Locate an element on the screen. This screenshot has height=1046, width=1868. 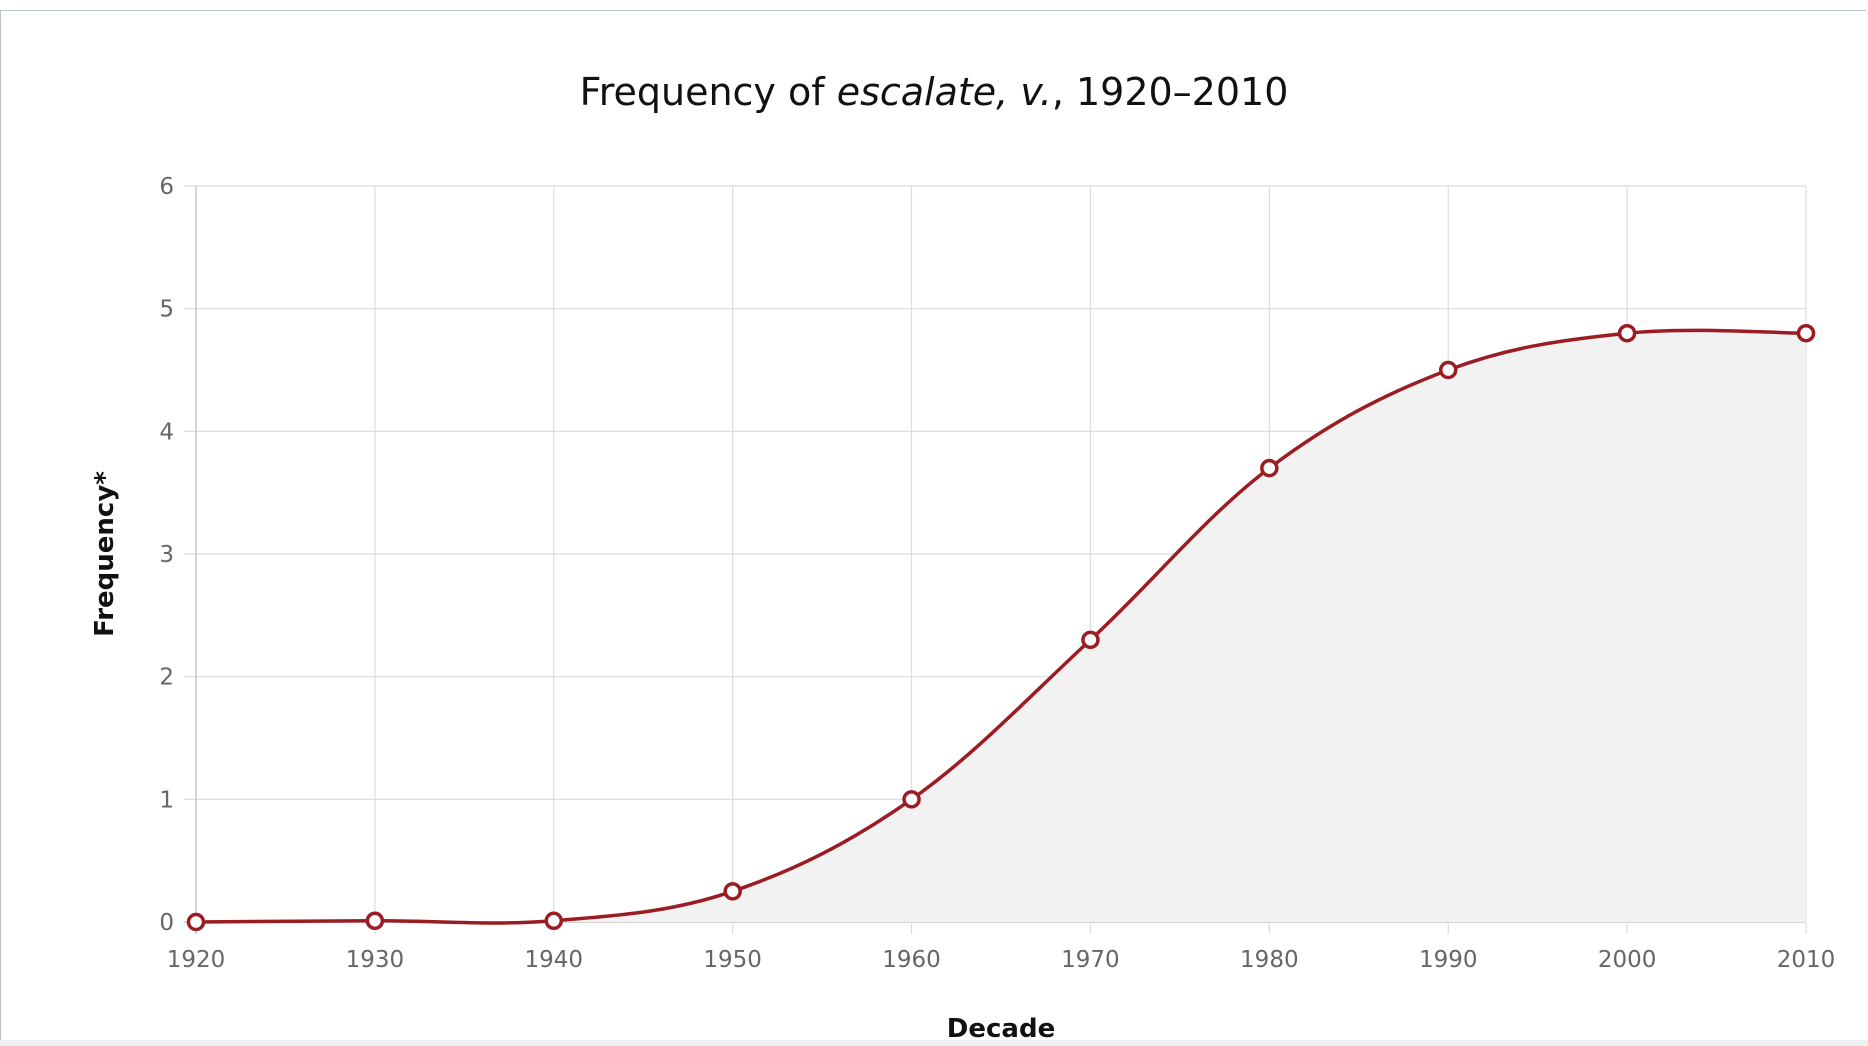
data-point-1970 is located at coordinates (1090, 640).